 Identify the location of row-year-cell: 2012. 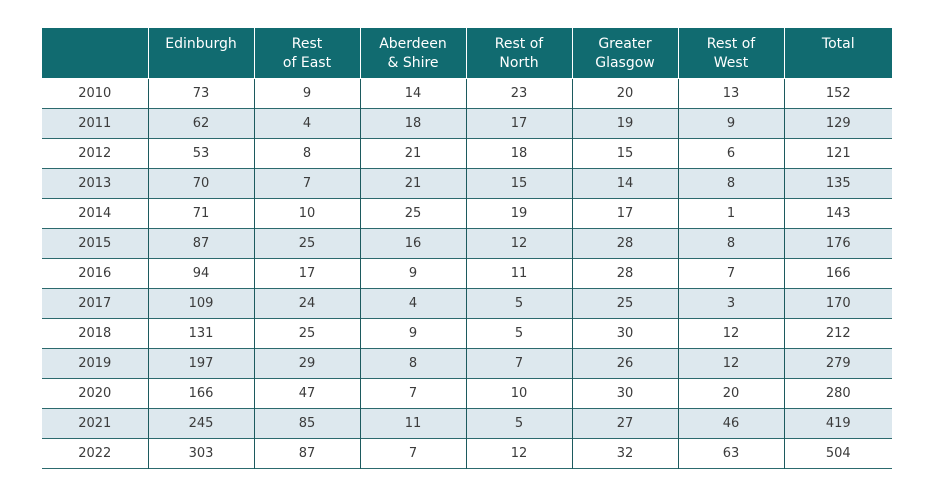
(95, 153).